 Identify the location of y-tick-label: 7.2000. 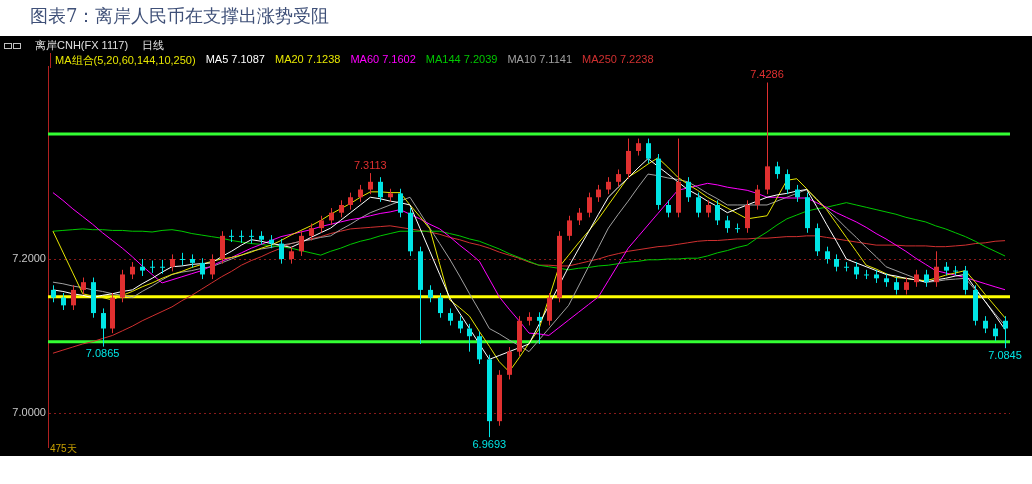
(29, 258).